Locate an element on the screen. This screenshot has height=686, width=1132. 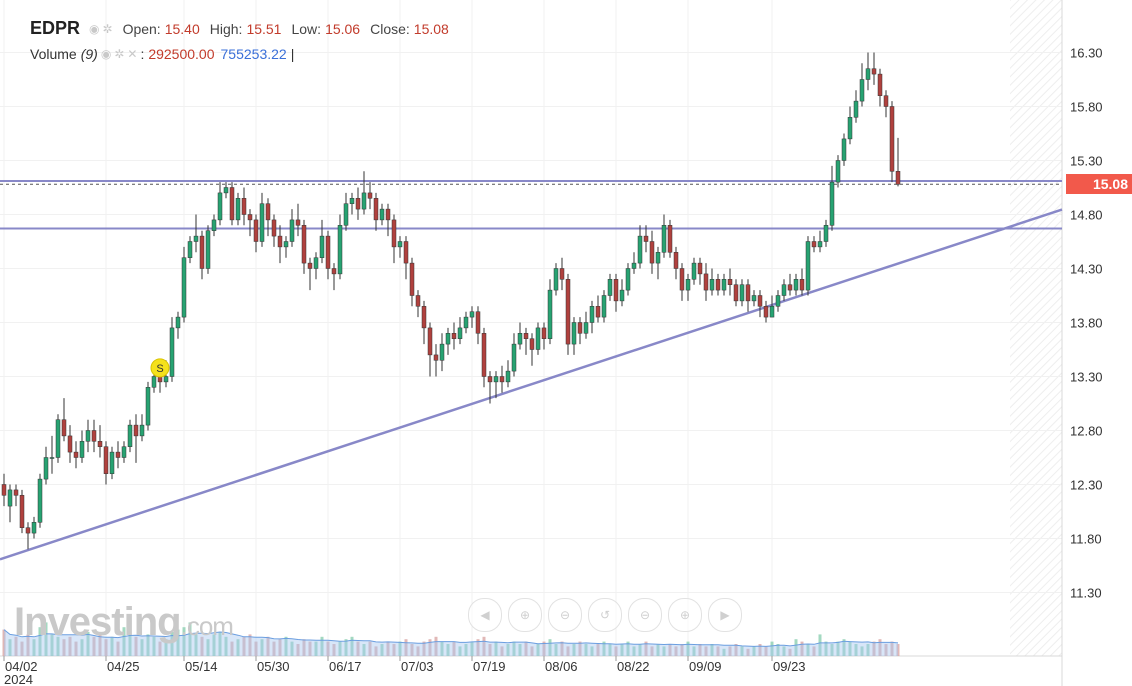
signal-marker: S is located at coordinates (160, 368).